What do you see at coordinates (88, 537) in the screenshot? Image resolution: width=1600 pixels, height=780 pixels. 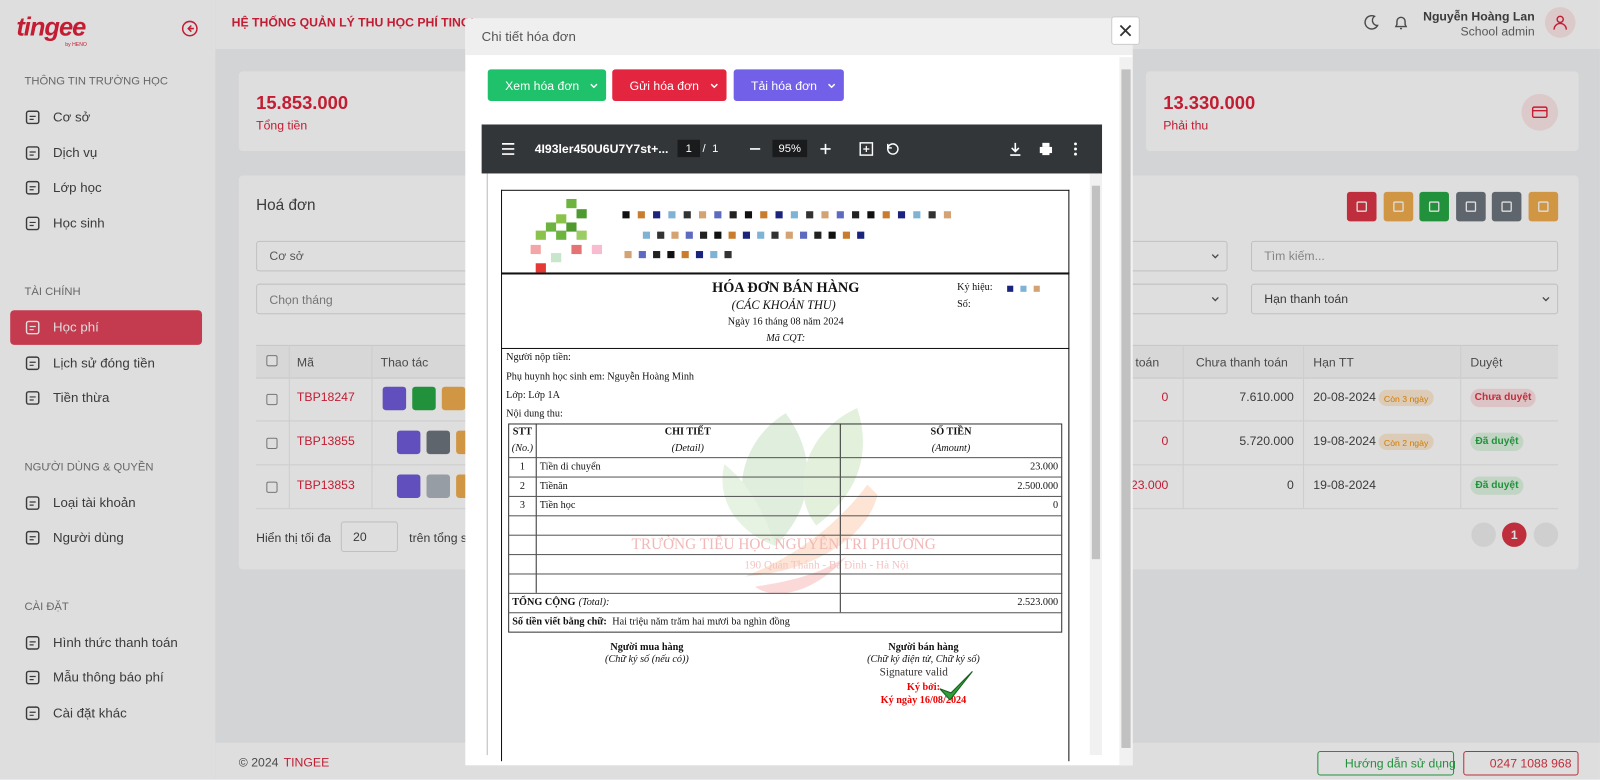 I see `nav-item: Người dùng` at bounding box center [88, 537].